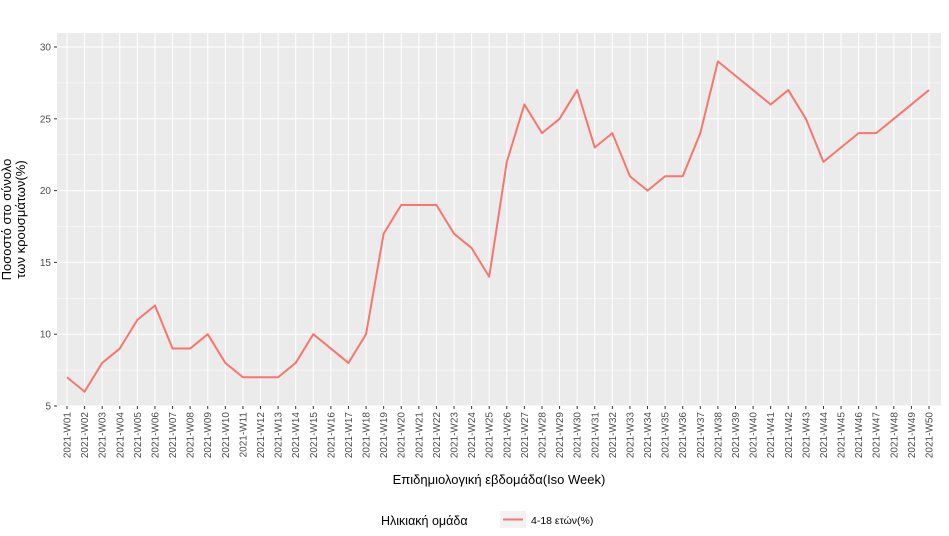 The image size is (949, 536). Describe the element at coordinates (736, 435) in the screenshot. I see `x-tick-label: 2021-W39` at that location.